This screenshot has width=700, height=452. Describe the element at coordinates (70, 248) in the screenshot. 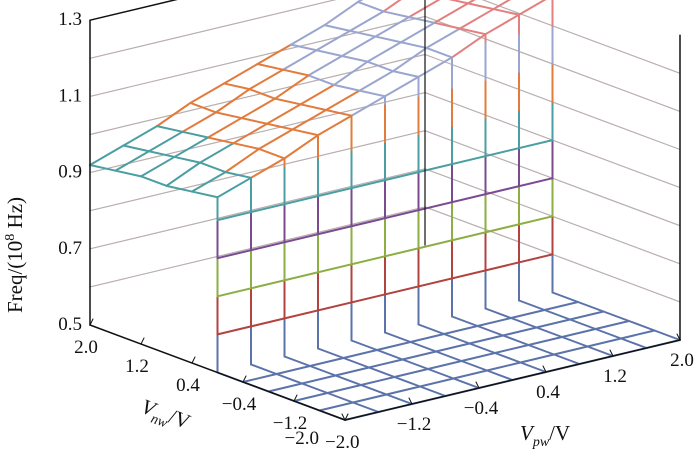

I see `z-tick-label: 0.7` at that location.